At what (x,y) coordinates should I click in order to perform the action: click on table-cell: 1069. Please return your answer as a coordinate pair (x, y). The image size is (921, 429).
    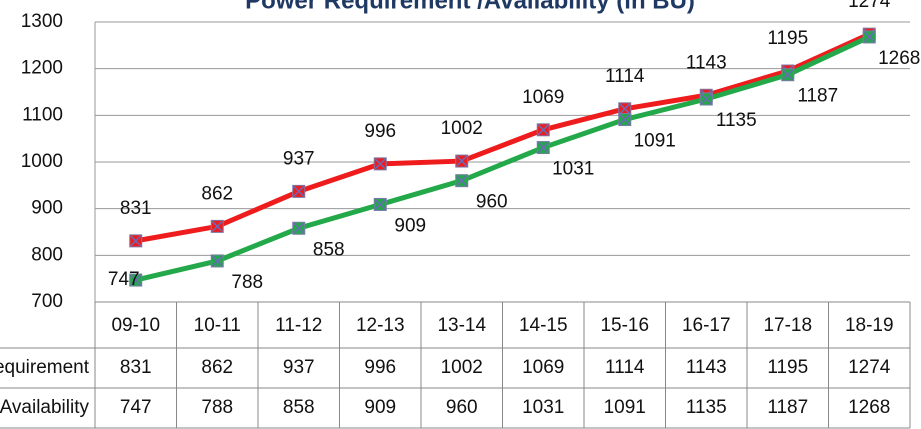
    Looking at the image, I should click on (543, 367).